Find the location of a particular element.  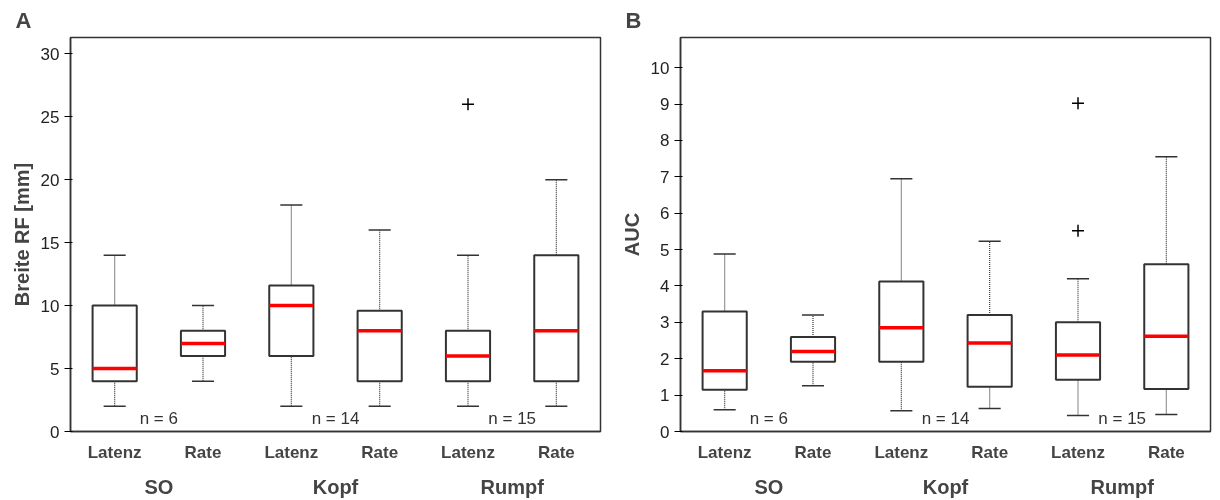

y-axis-title: Breite RF [mm] is located at coordinates (21, 234).